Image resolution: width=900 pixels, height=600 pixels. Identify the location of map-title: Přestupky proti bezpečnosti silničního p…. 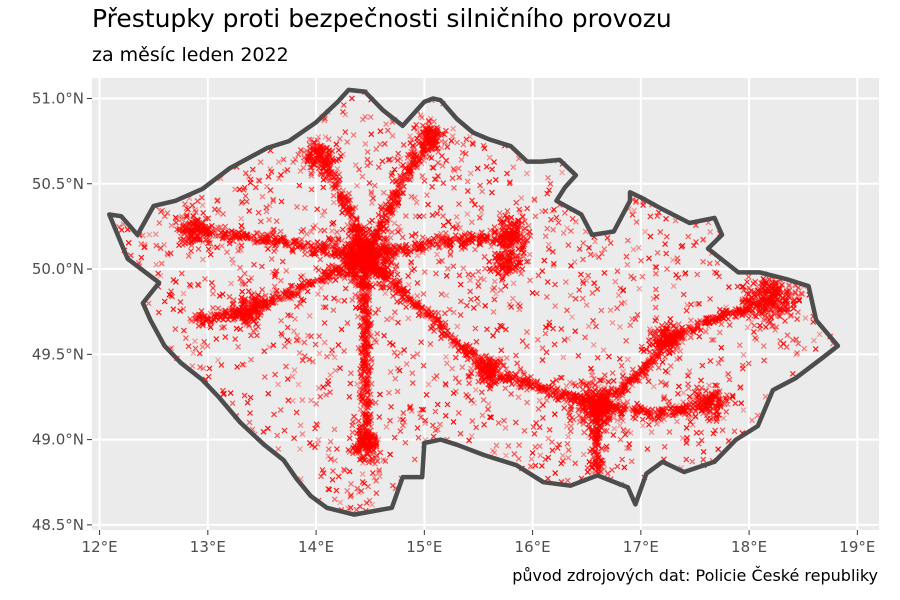
(382, 18).